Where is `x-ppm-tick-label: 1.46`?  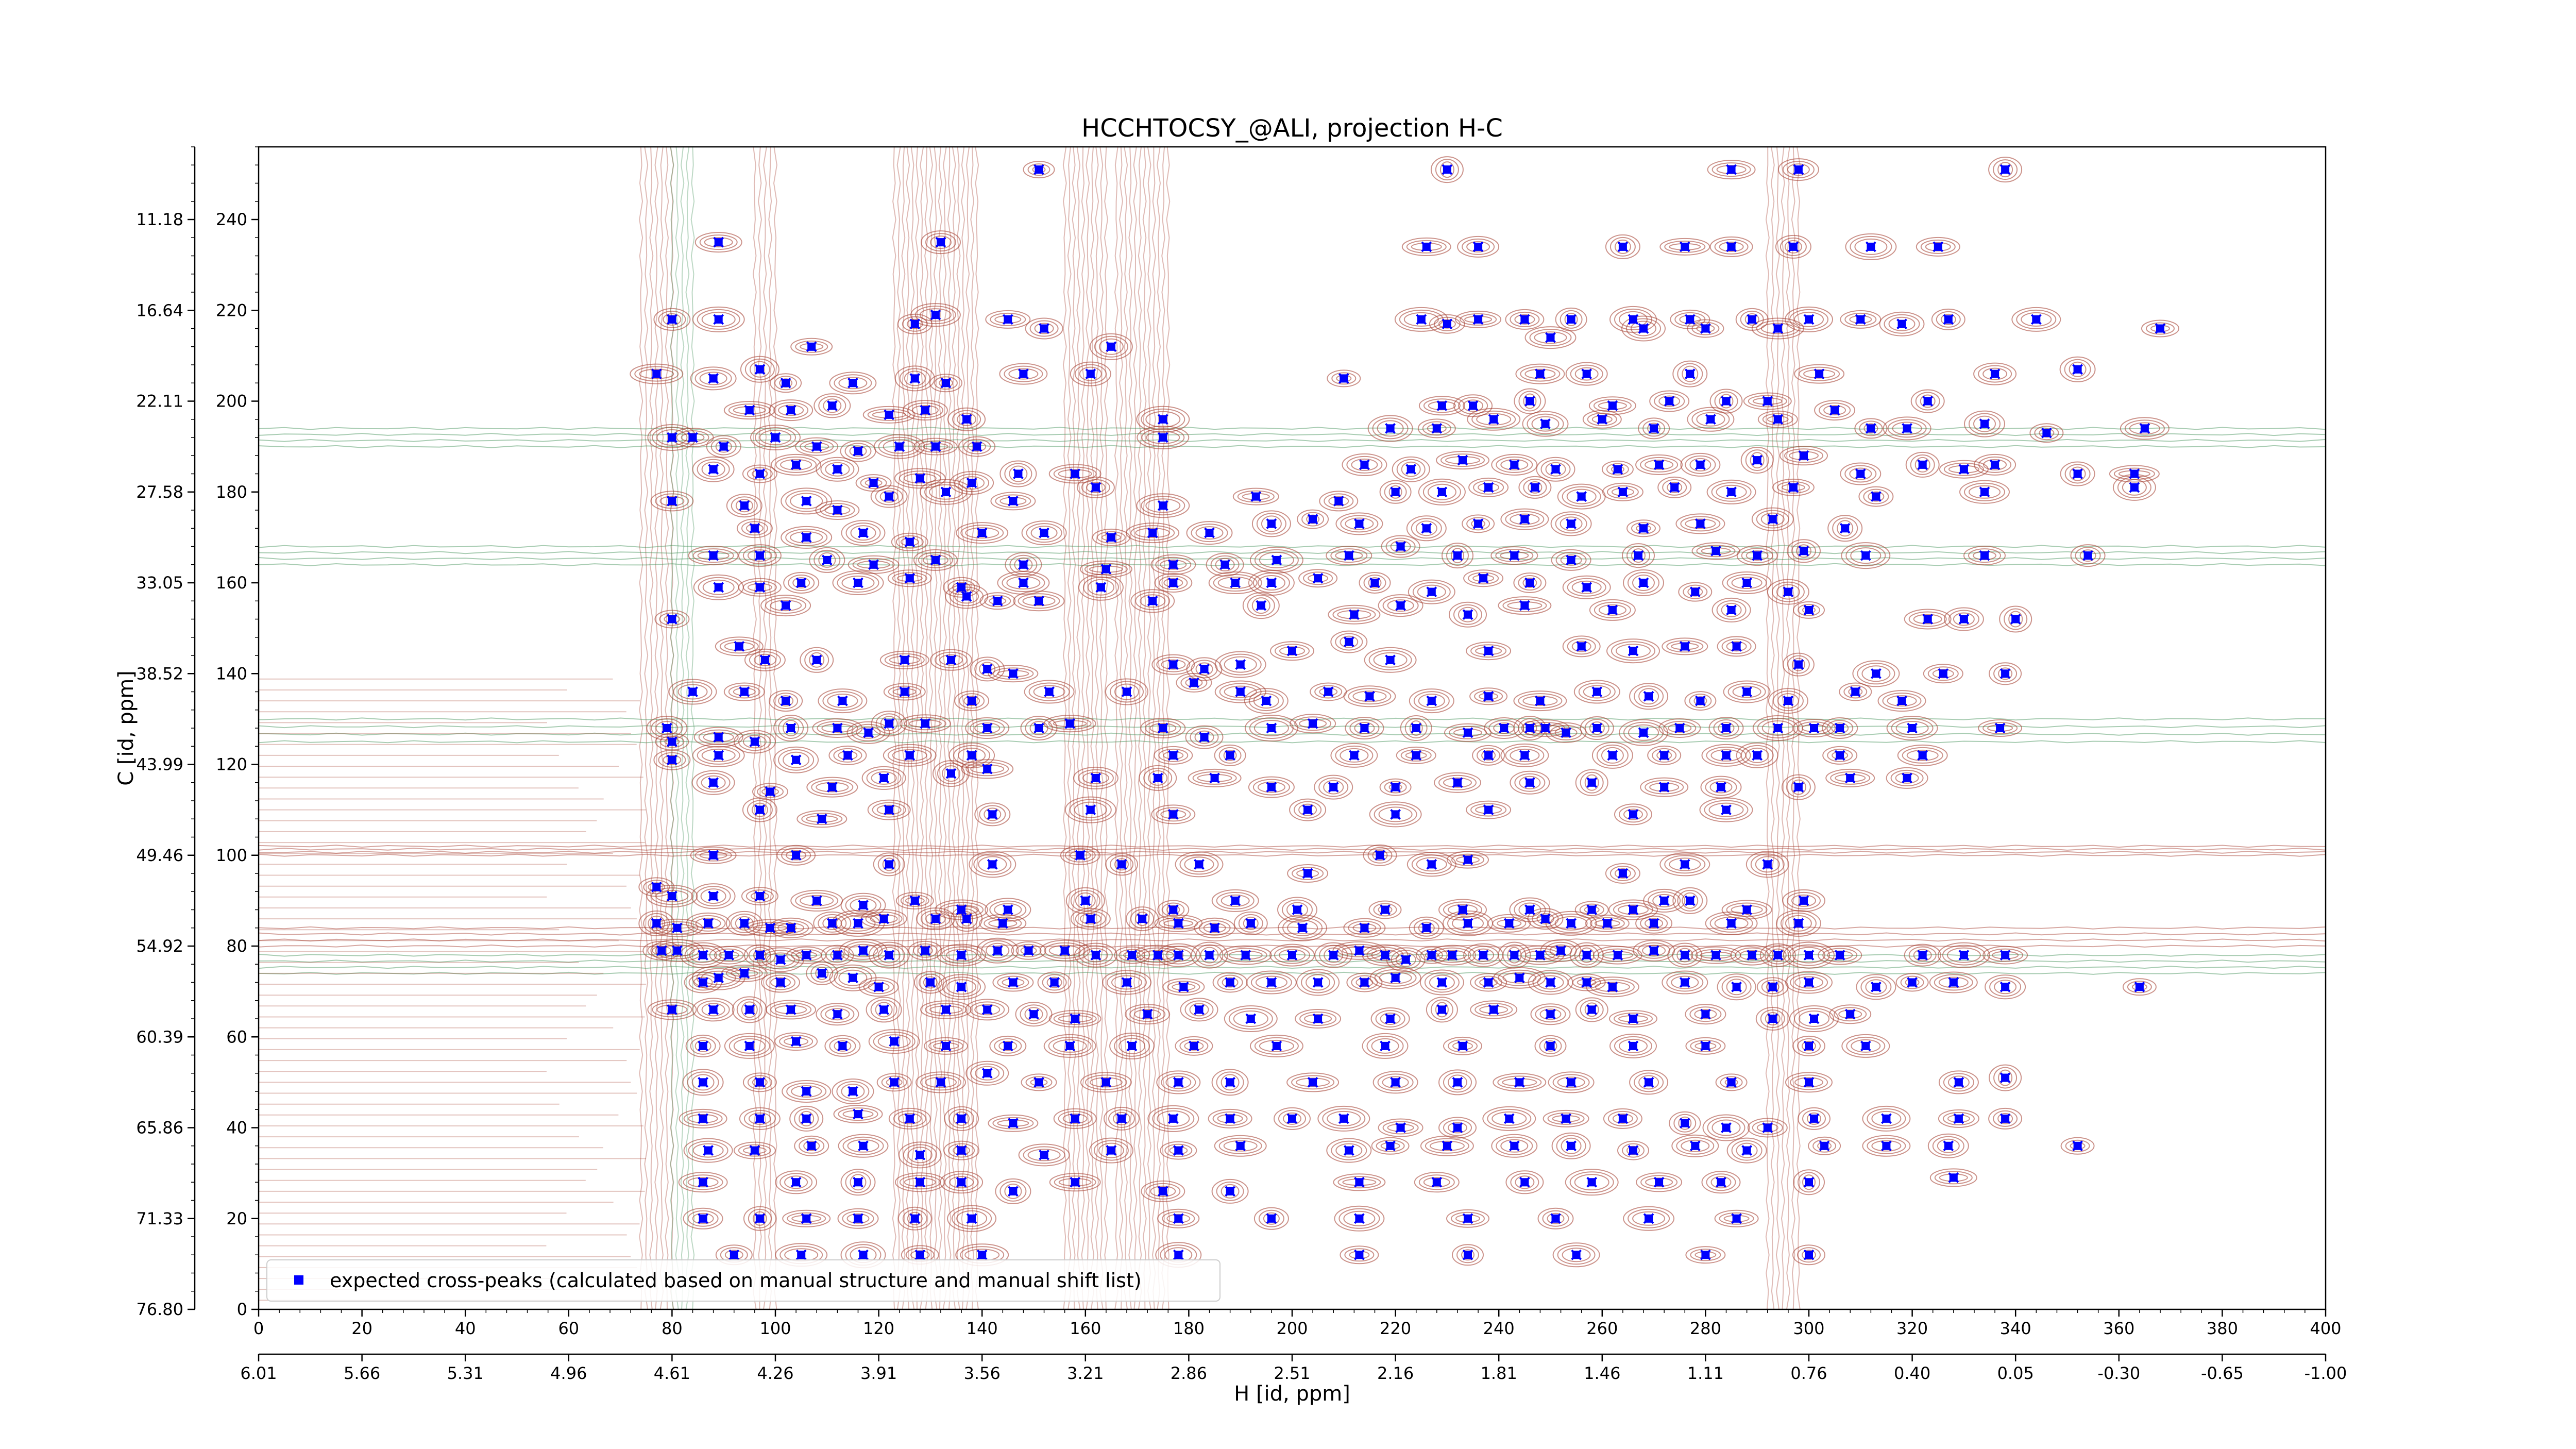 x-ppm-tick-label: 1.46 is located at coordinates (1602, 1373).